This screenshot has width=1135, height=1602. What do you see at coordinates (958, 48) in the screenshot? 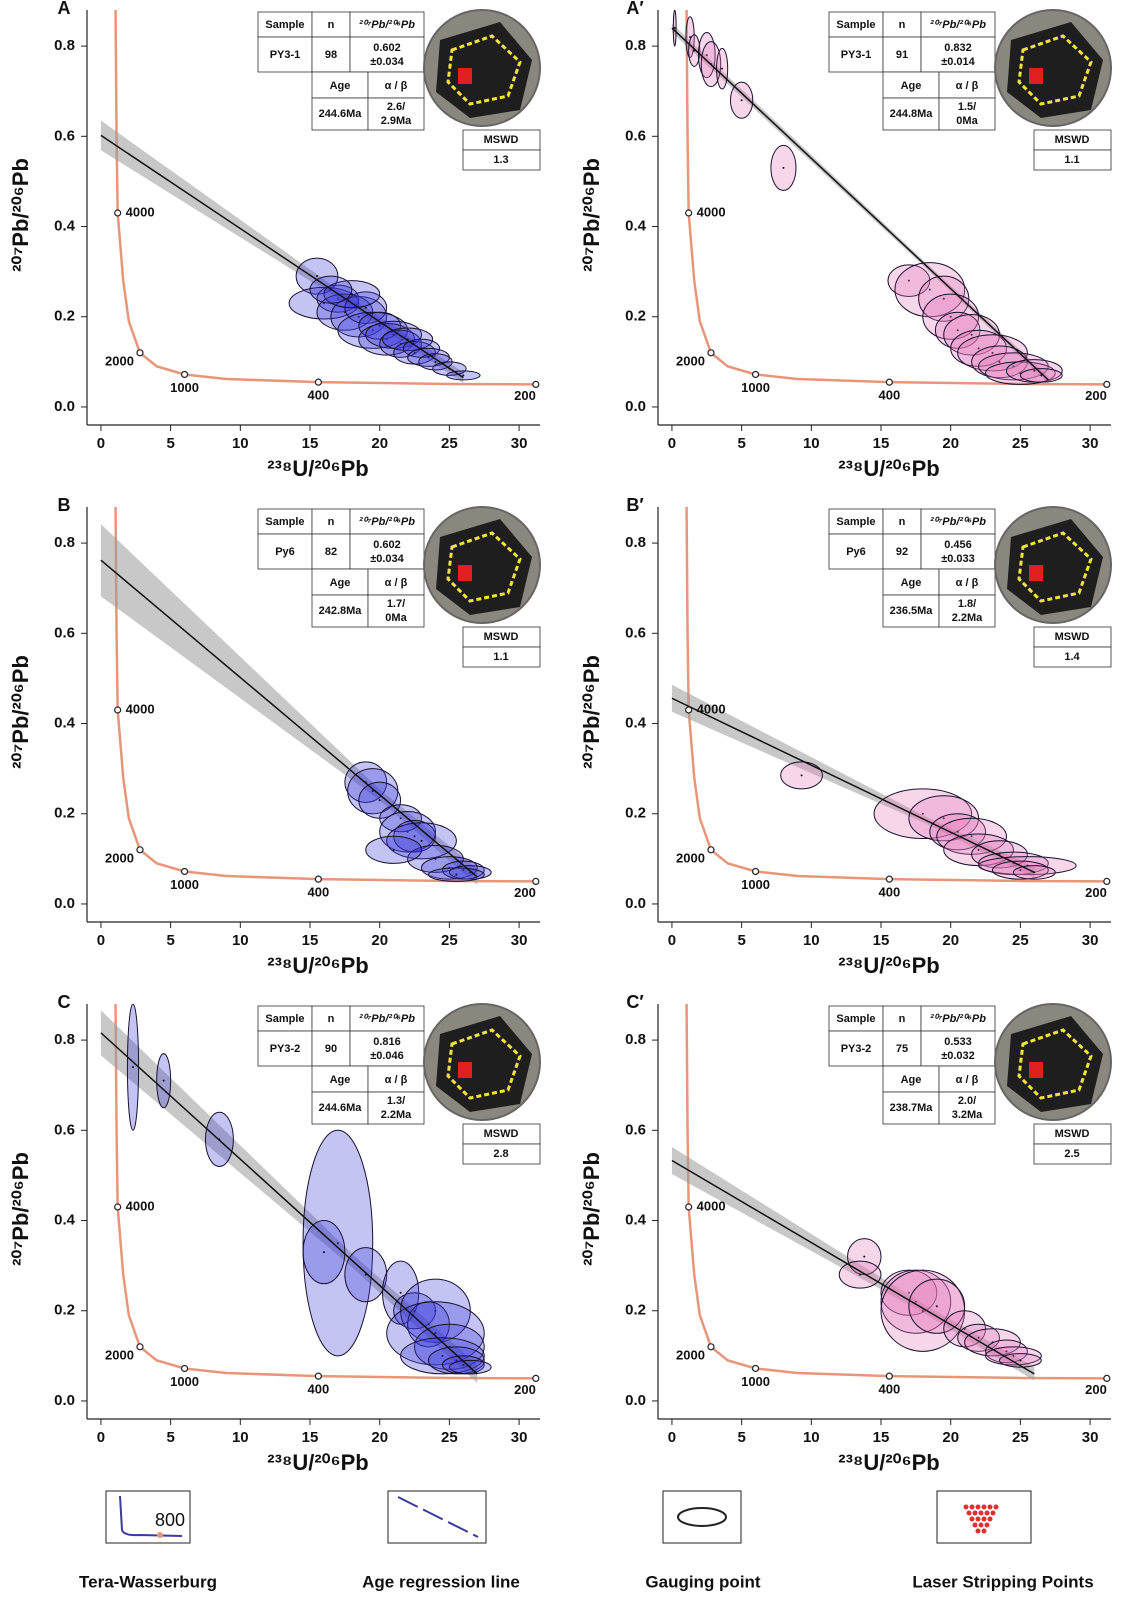
I see `table-text: 0.832` at bounding box center [958, 48].